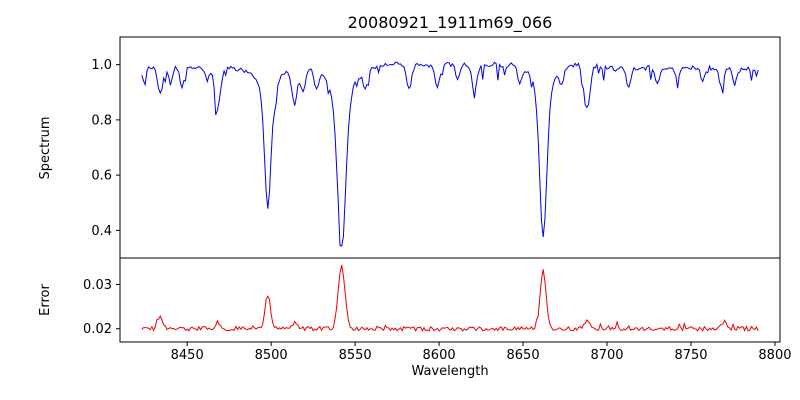  I want to click on x-tick-label: 8700, so click(606, 355).